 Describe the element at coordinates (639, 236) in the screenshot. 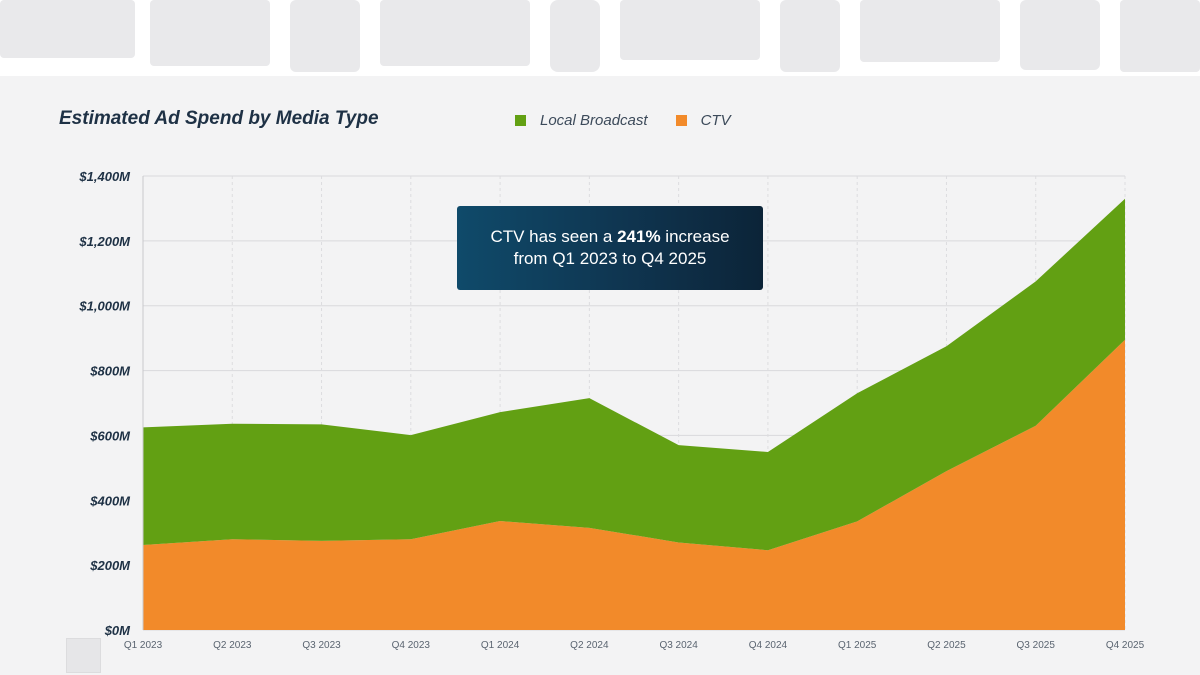

I see `annotation-highlight: 241%` at that location.